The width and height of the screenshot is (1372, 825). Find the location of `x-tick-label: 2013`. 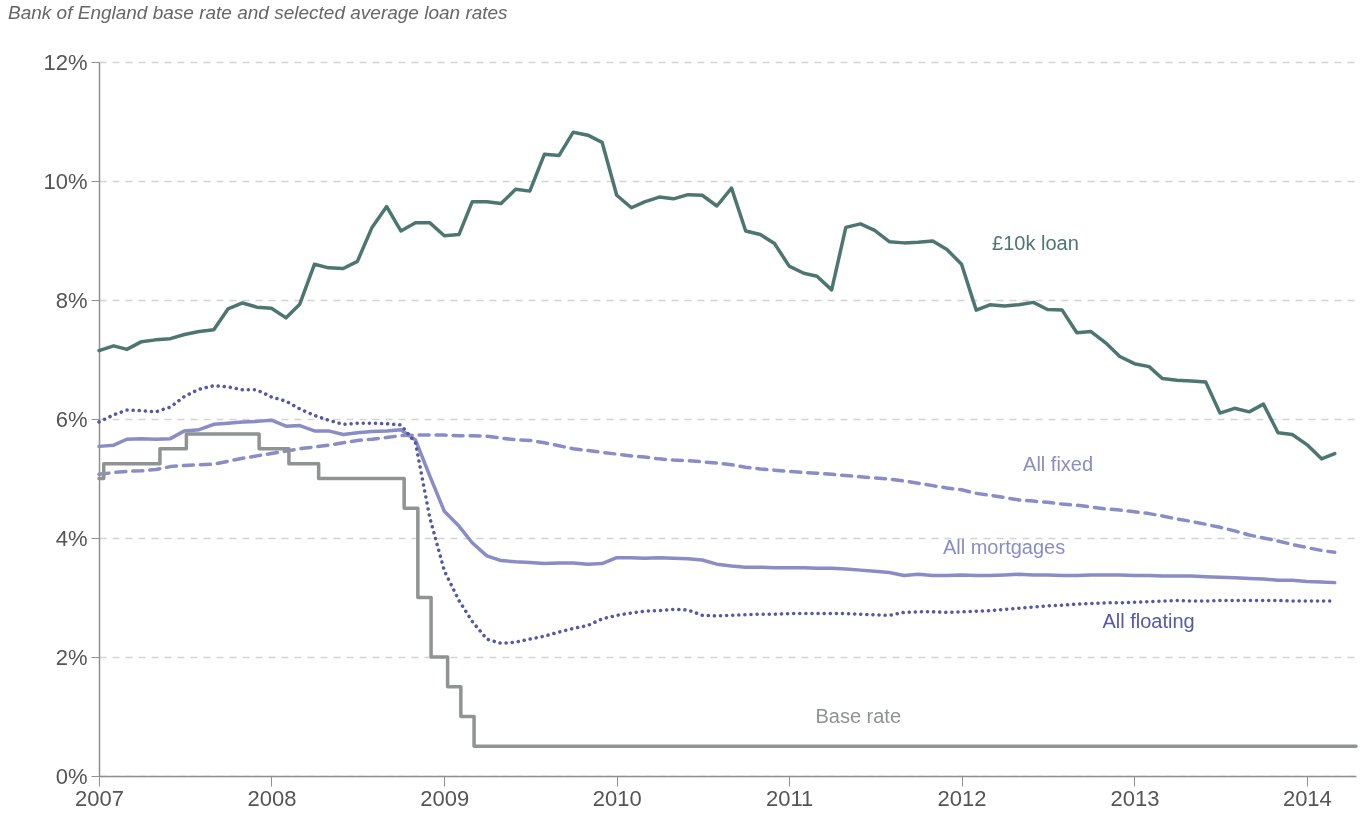

x-tick-label: 2013 is located at coordinates (1135, 798).